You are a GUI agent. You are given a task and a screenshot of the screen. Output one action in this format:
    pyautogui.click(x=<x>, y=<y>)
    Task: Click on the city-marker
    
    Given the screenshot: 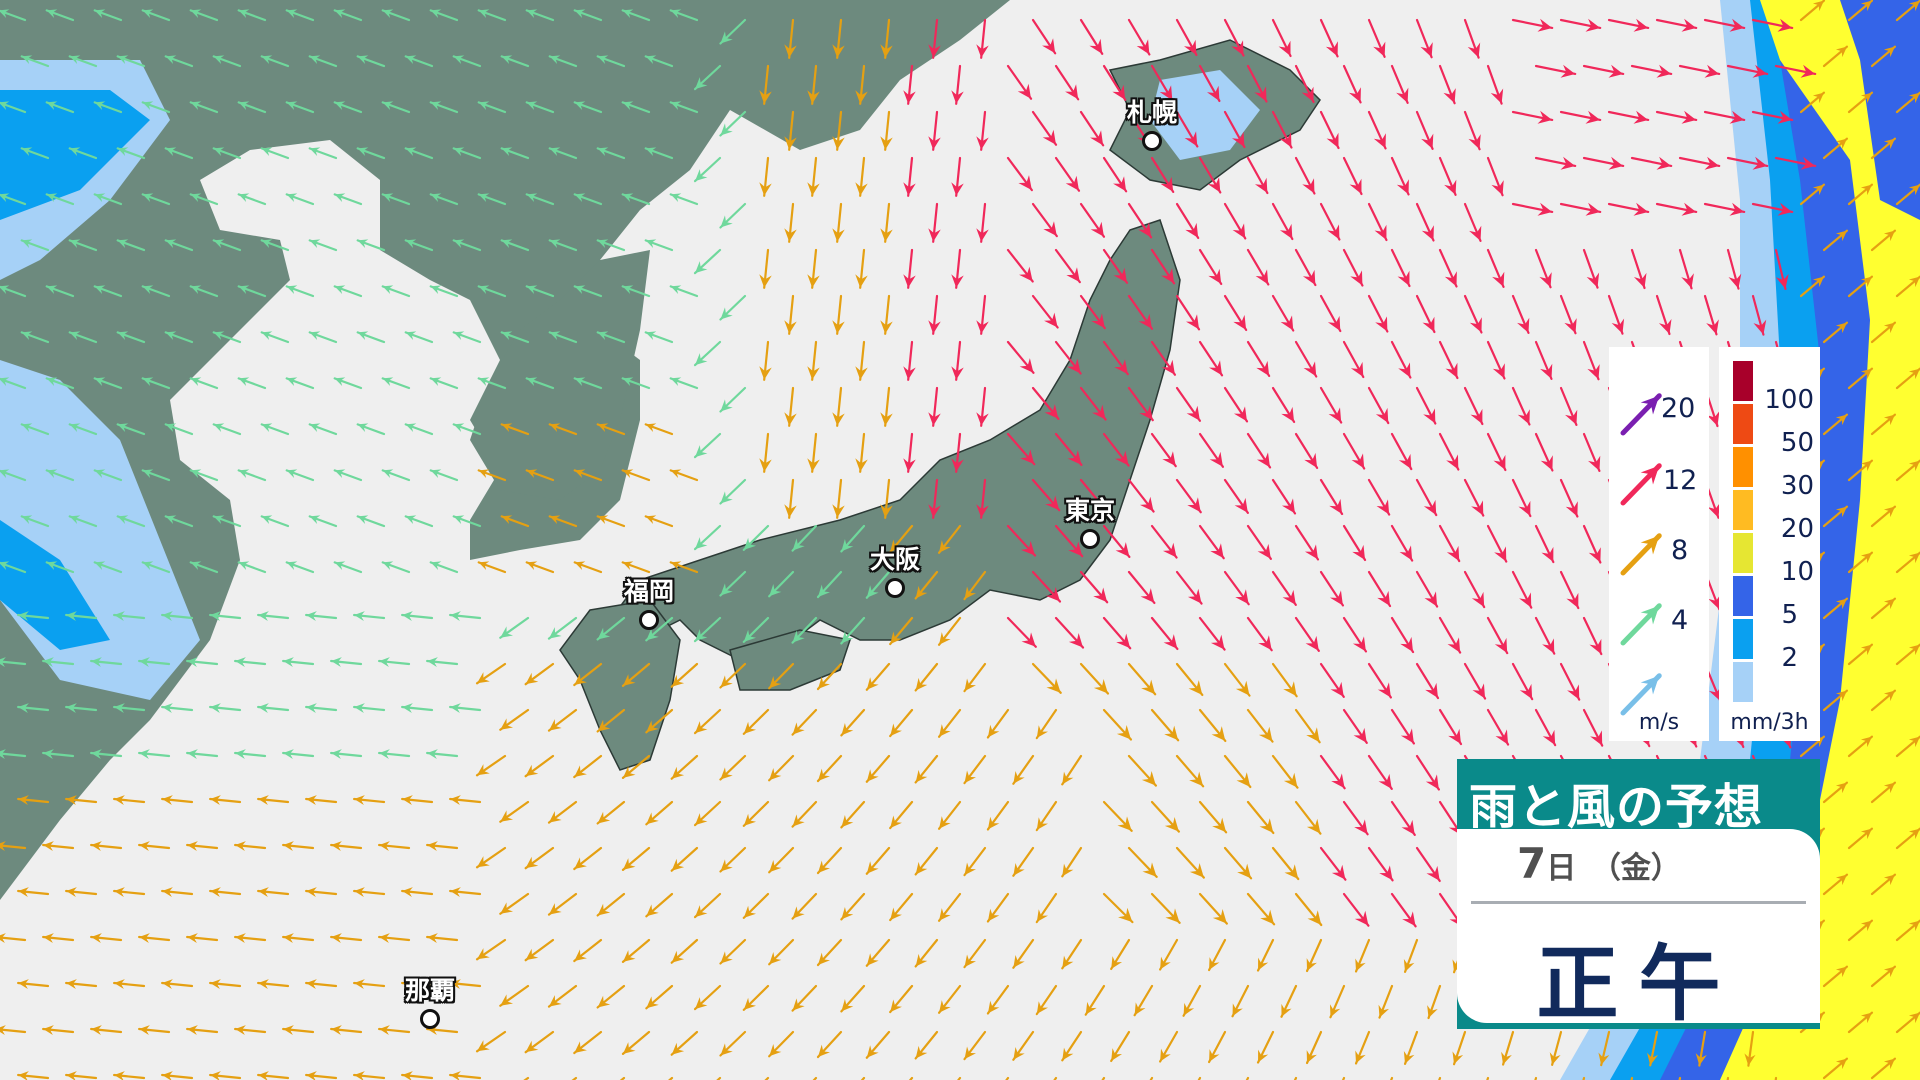 What is the action you would take?
    pyautogui.click(x=1090, y=539)
    